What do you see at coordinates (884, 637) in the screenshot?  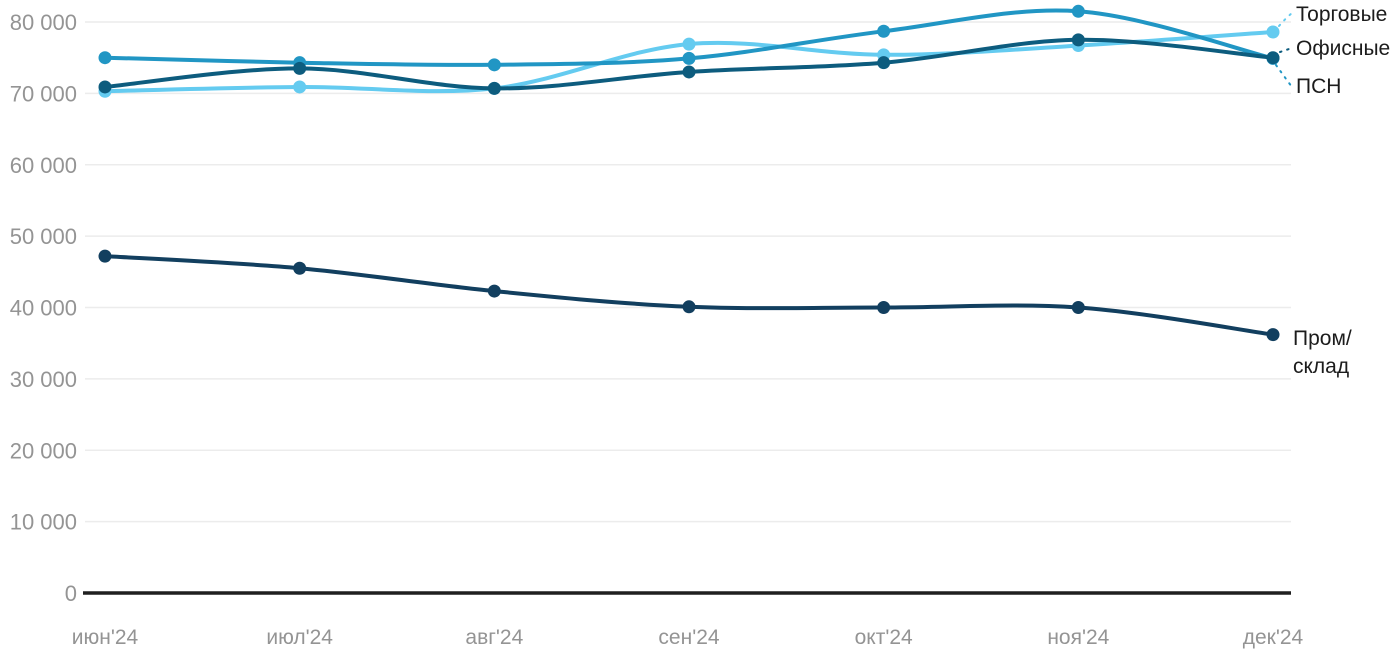 I see `x-tick-label: окт'24` at bounding box center [884, 637].